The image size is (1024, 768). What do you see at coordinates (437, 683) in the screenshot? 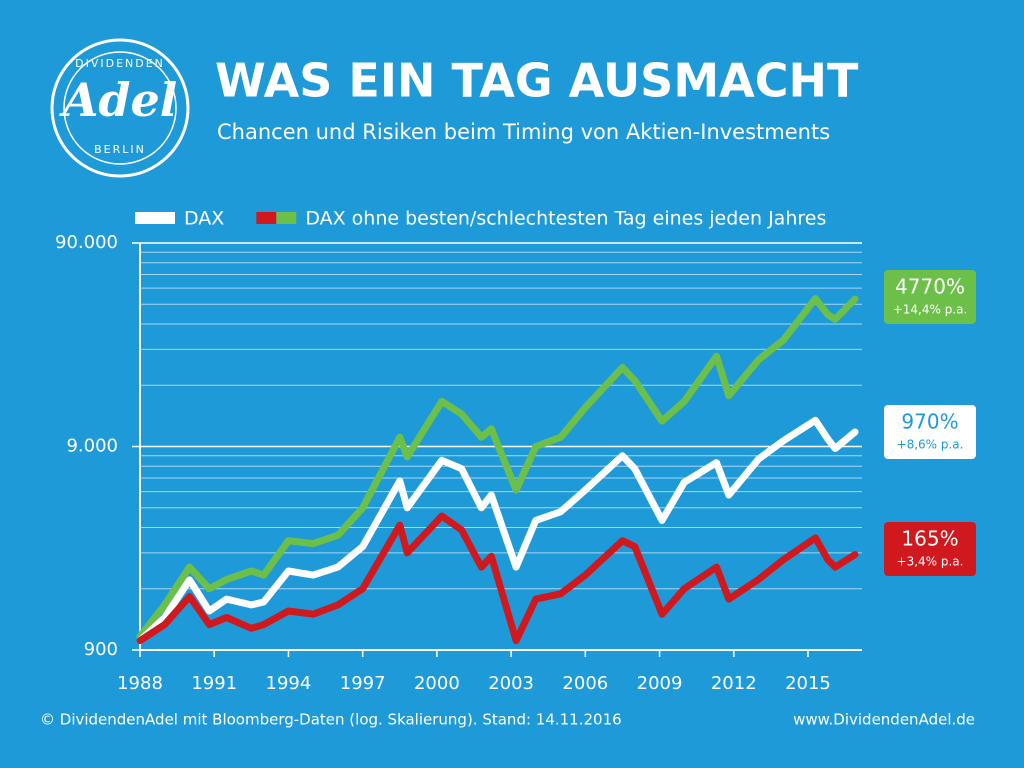
I see `x-tick-label: 2000` at bounding box center [437, 683].